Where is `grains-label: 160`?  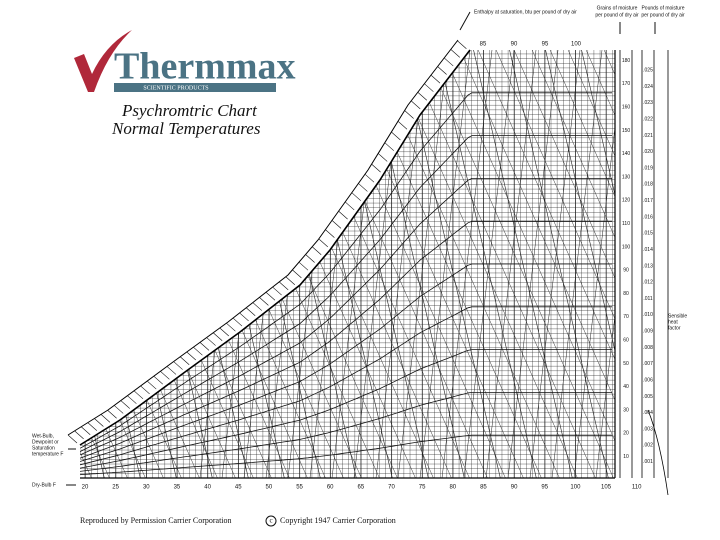 grains-label: 160 is located at coordinates (626, 108).